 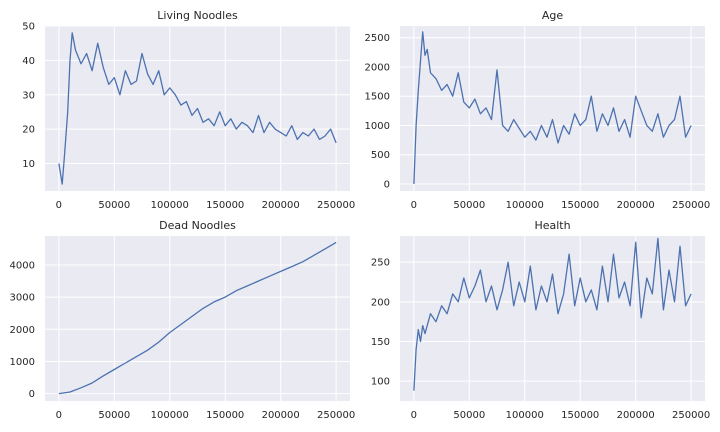 I want to click on y-tick-label: 500, so click(x=380, y=155).